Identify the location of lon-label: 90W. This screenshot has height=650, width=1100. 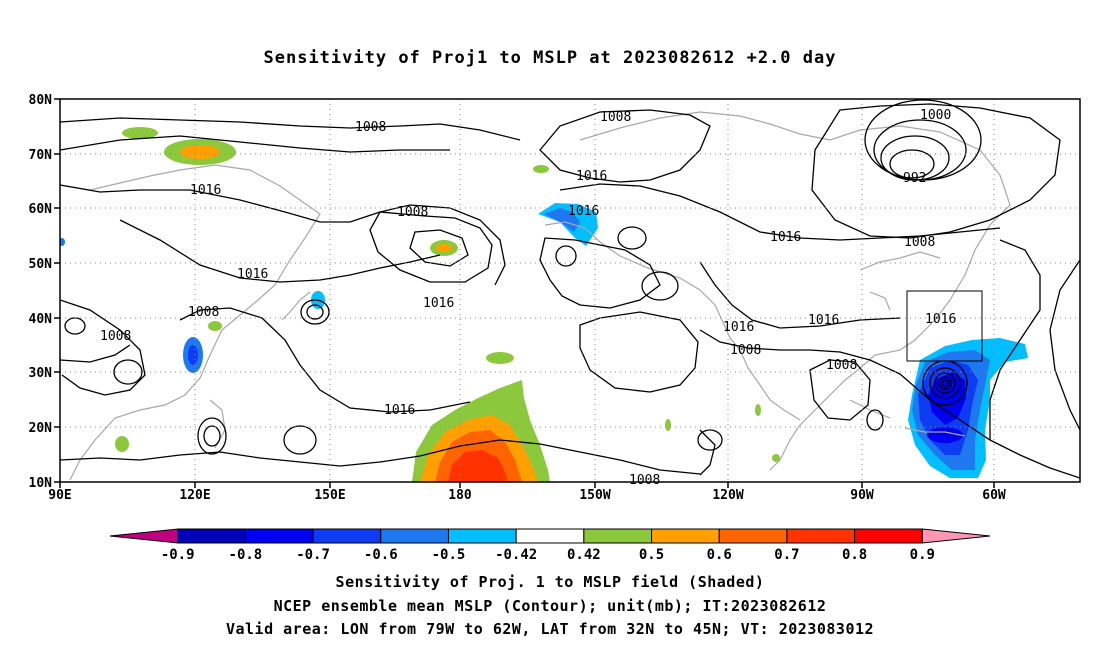
(862, 495).